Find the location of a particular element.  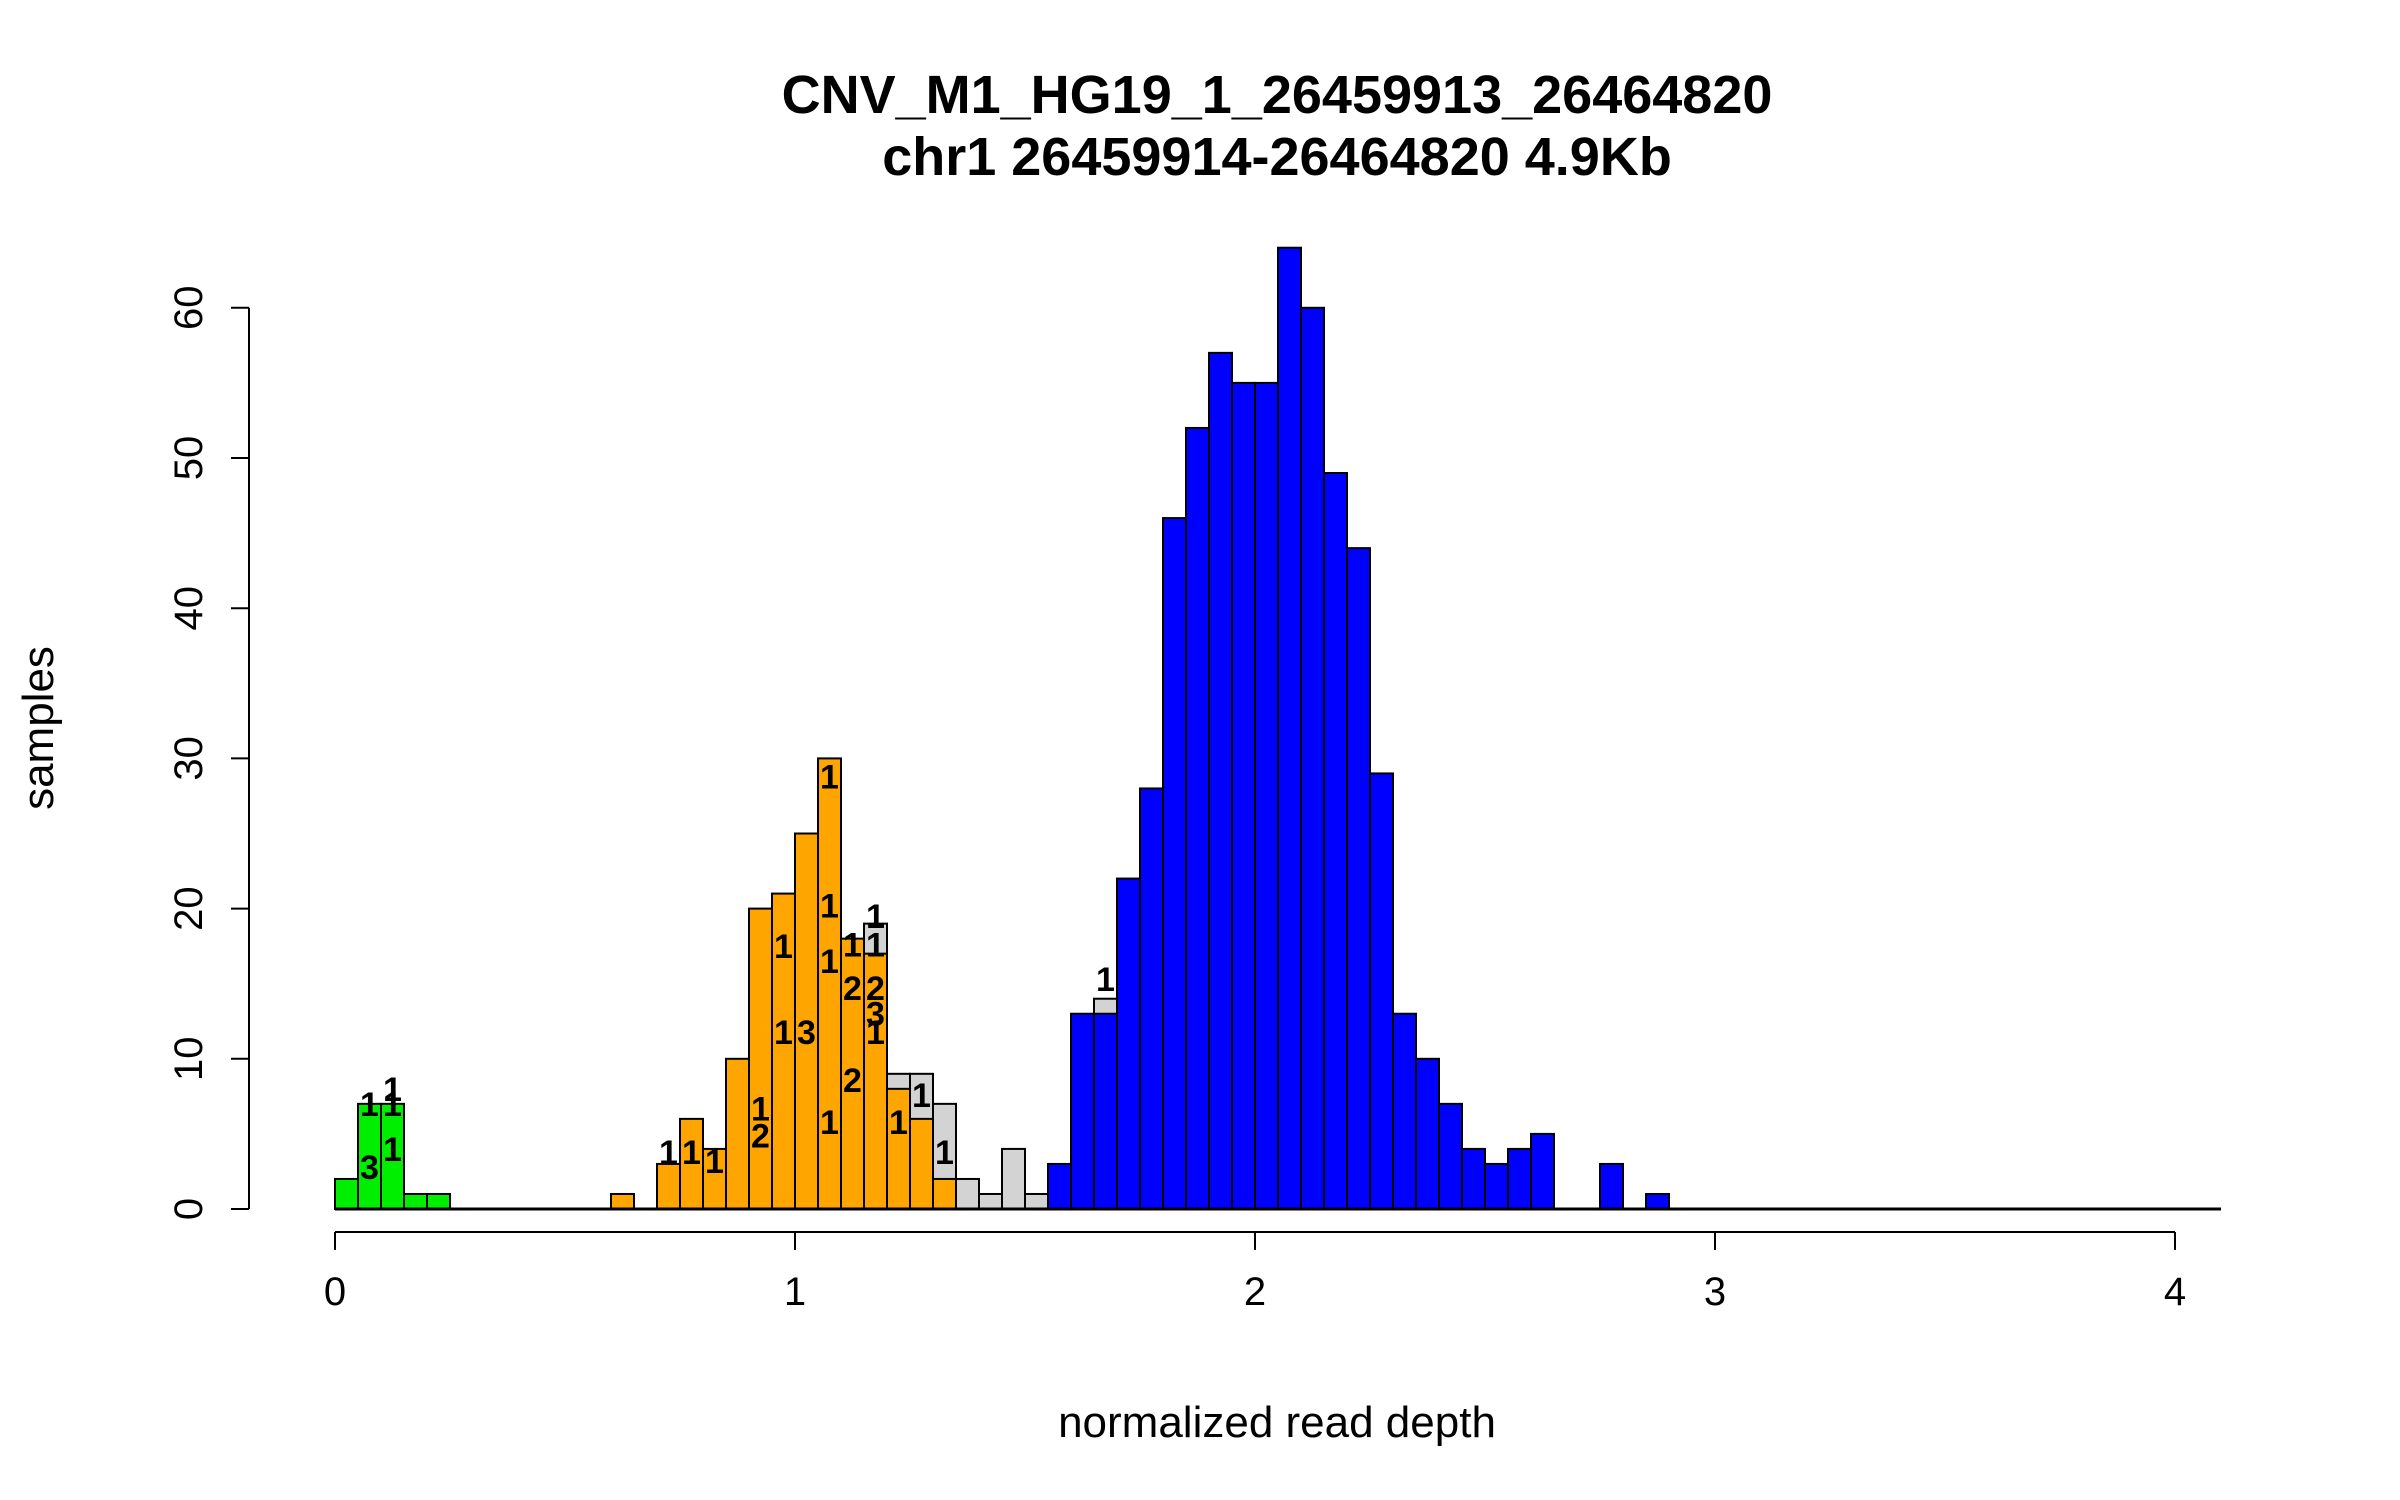

x-axis-label: normalized read depth is located at coordinates (1277, 1422).